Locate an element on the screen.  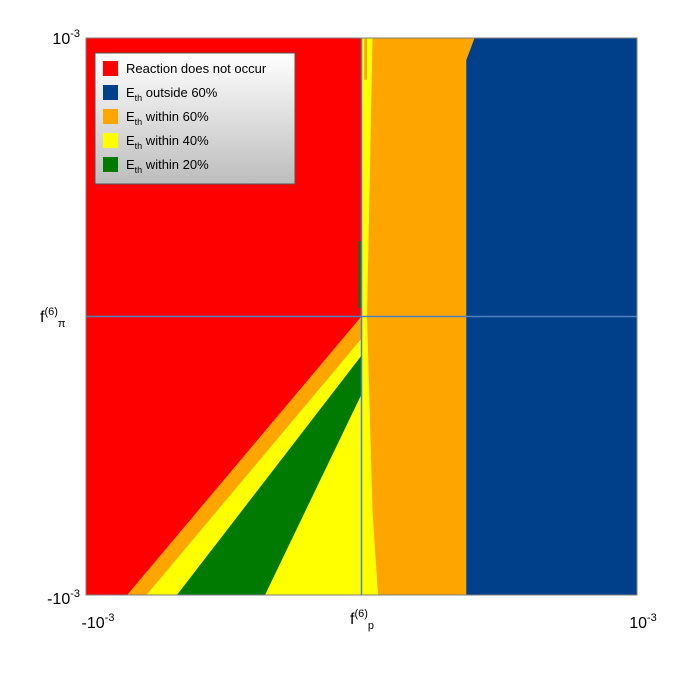
legend-swatch-within20 is located at coordinates (110, 164).